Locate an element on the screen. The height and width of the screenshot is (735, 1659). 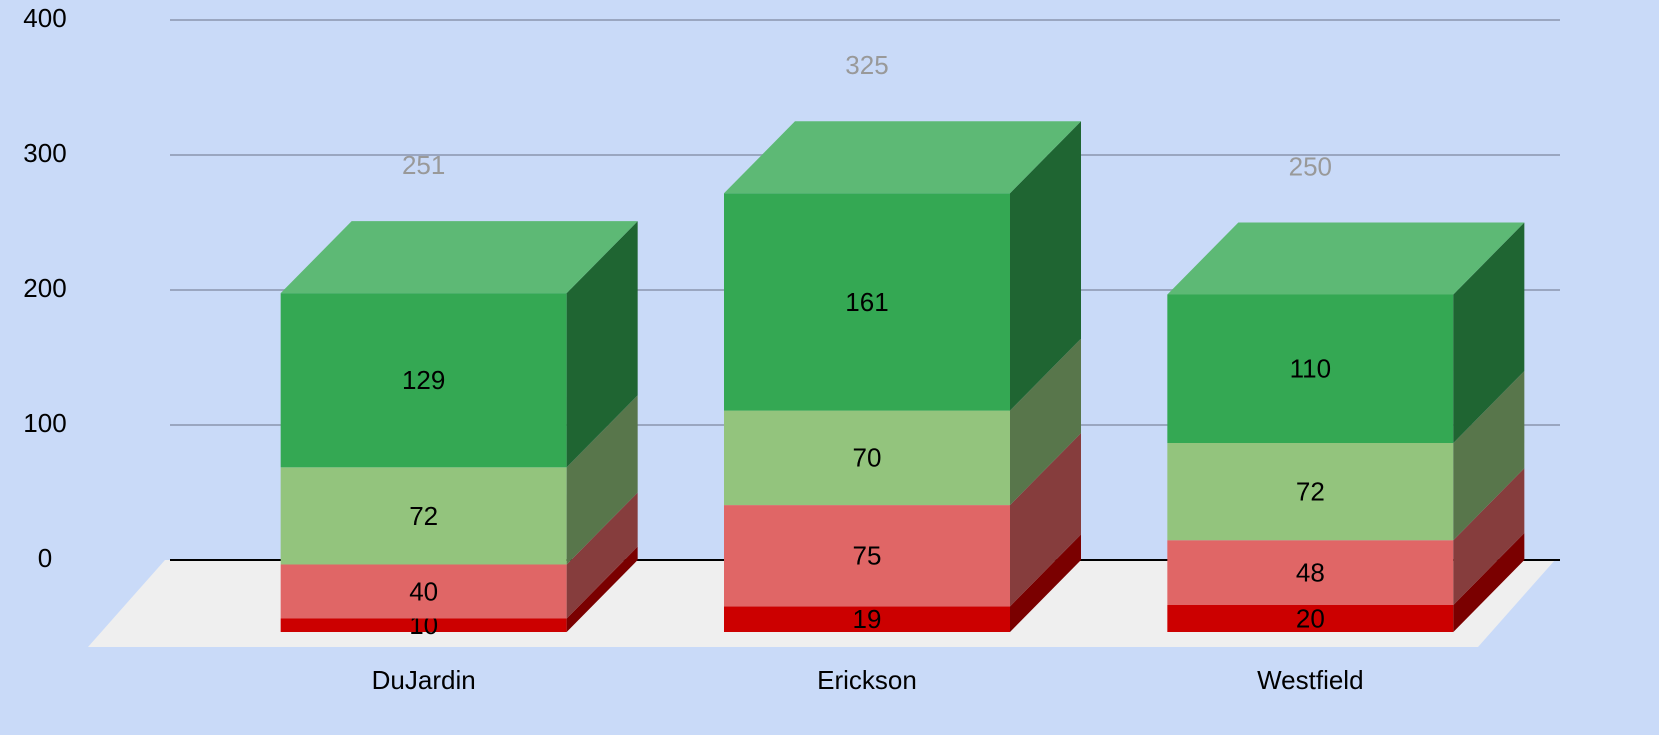
data-label: 129 is located at coordinates (423, 380).